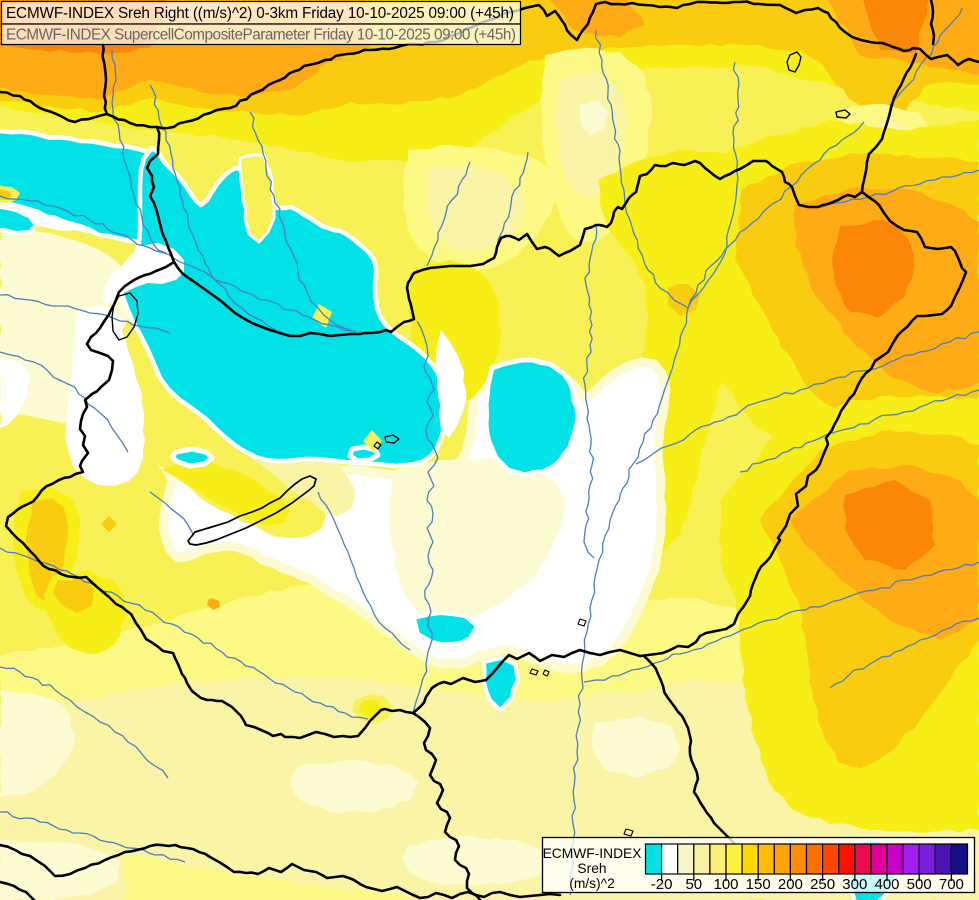  What do you see at coordinates (662, 884) in the screenshot?
I see `svg-text: -20` at bounding box center [662, 884].